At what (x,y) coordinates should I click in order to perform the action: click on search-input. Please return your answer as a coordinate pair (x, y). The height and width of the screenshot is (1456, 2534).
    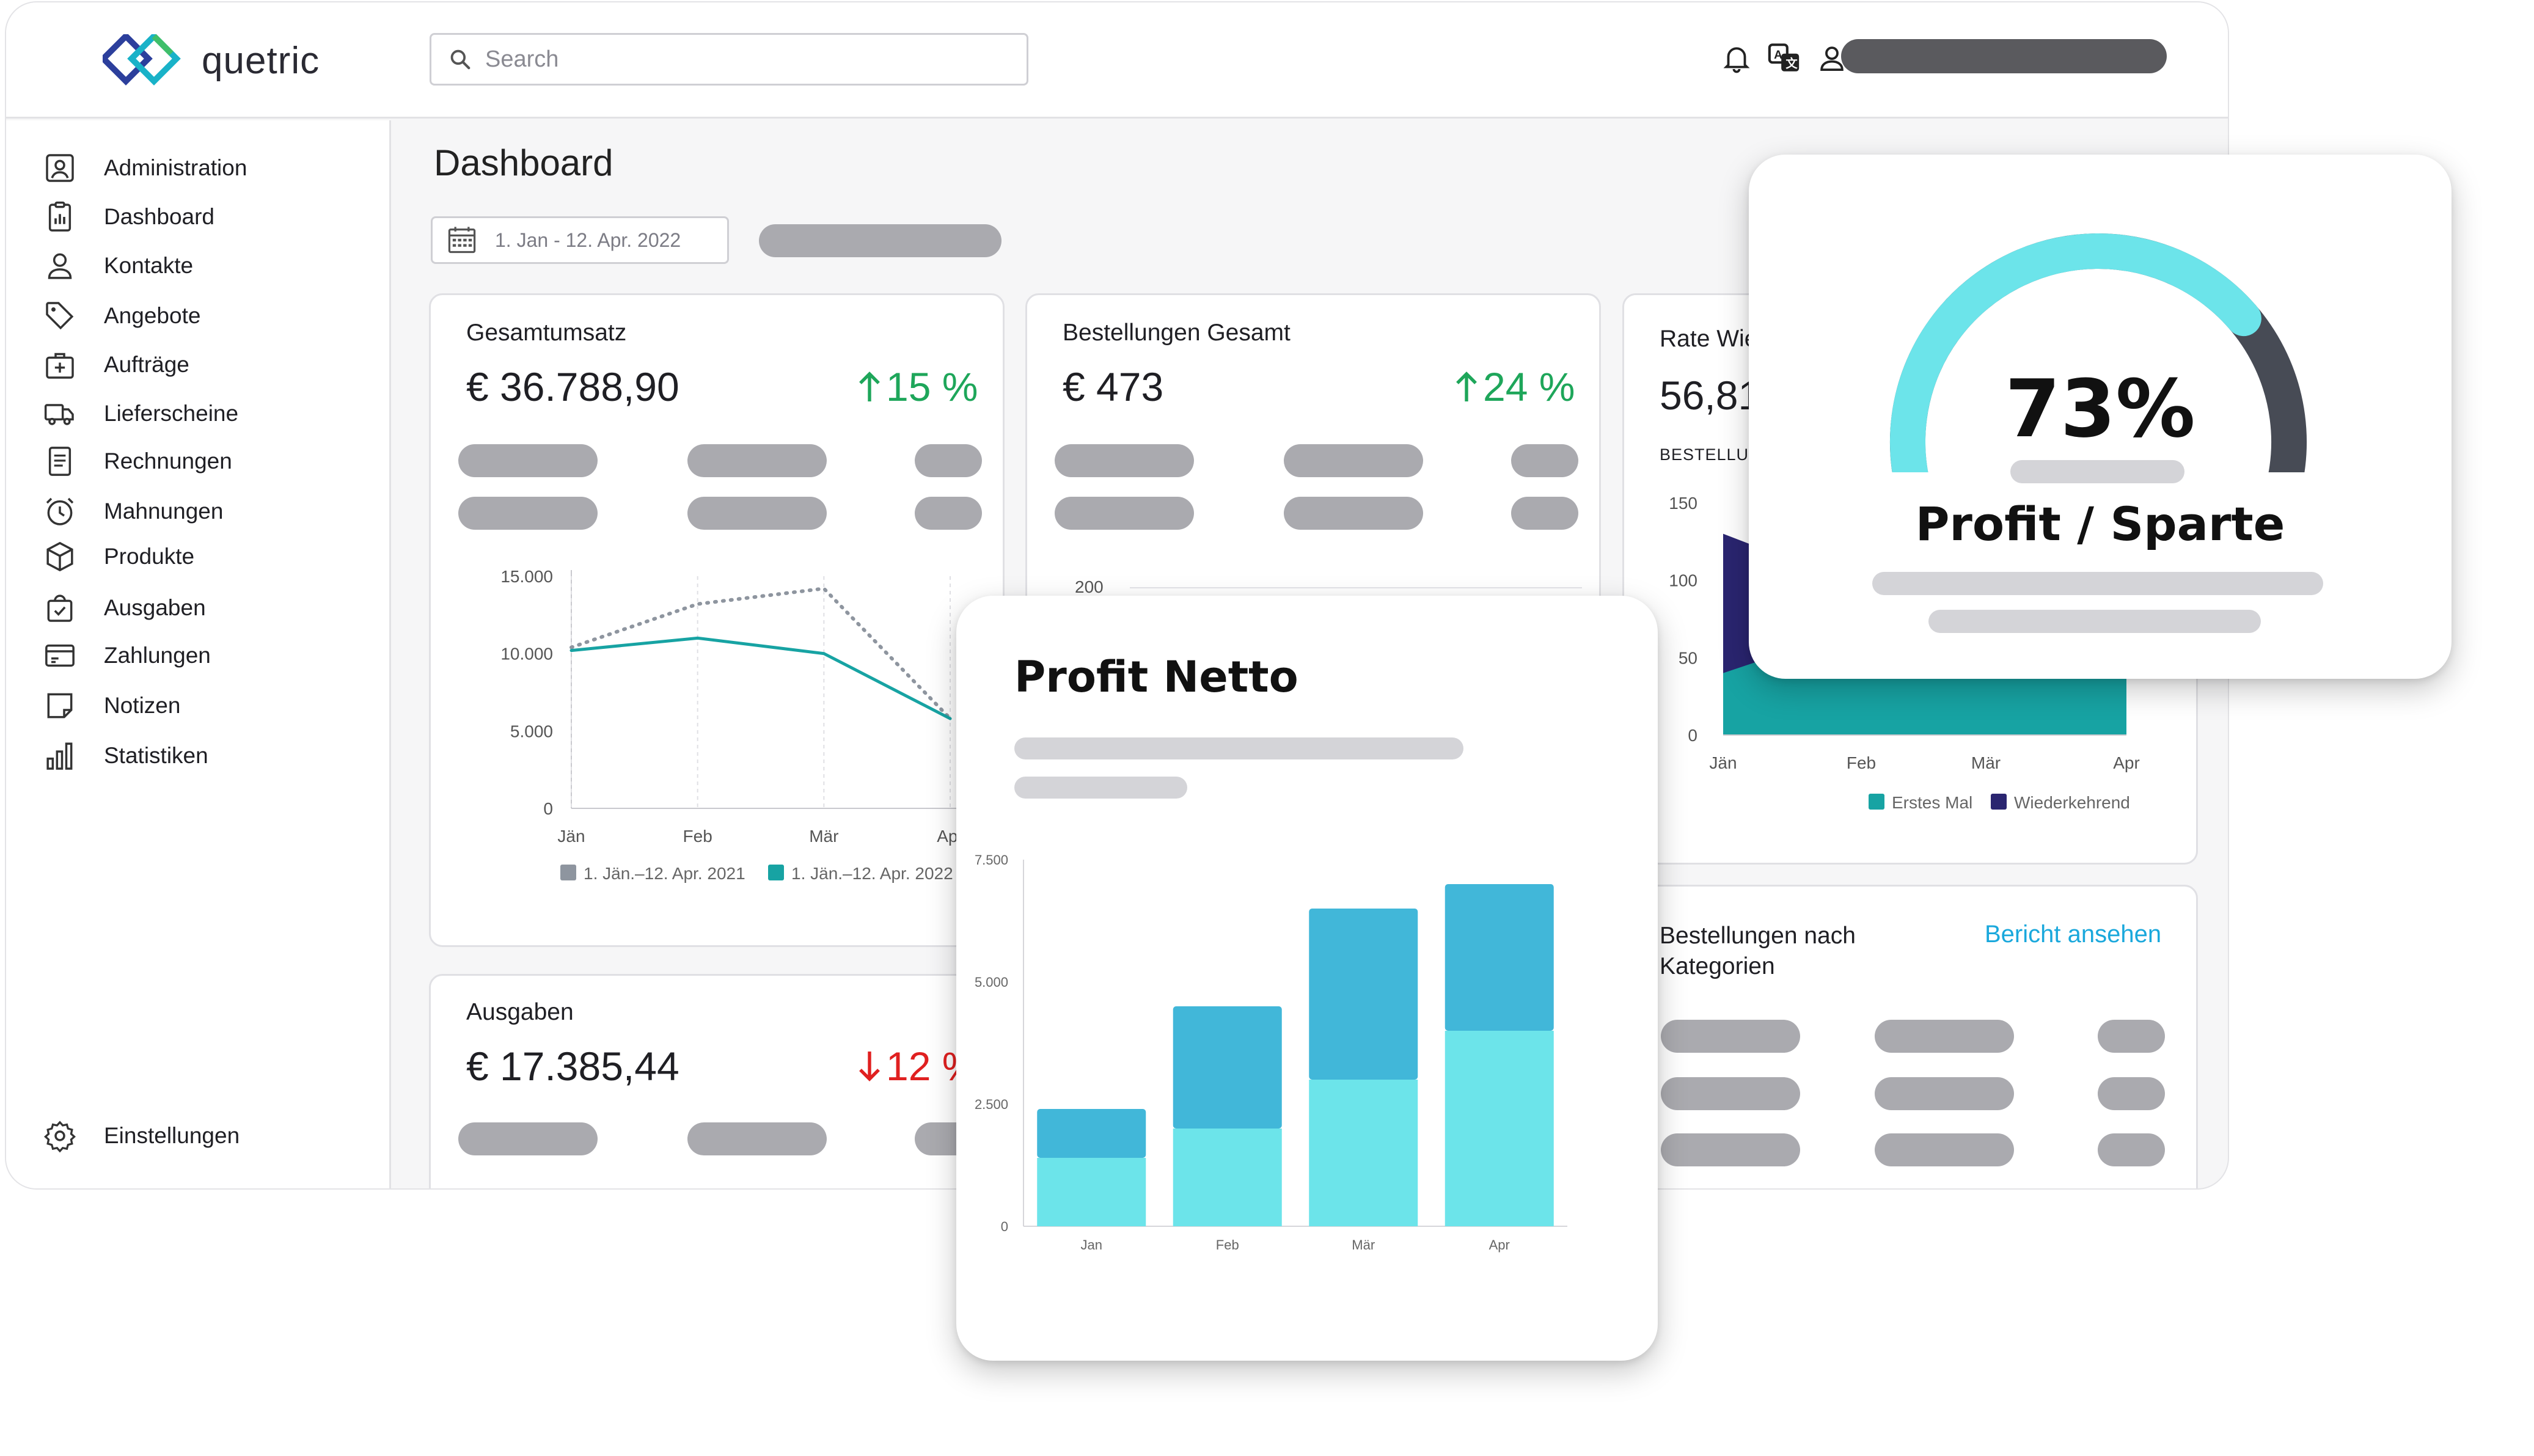
    Looking at the image, I should click on (748, 59).